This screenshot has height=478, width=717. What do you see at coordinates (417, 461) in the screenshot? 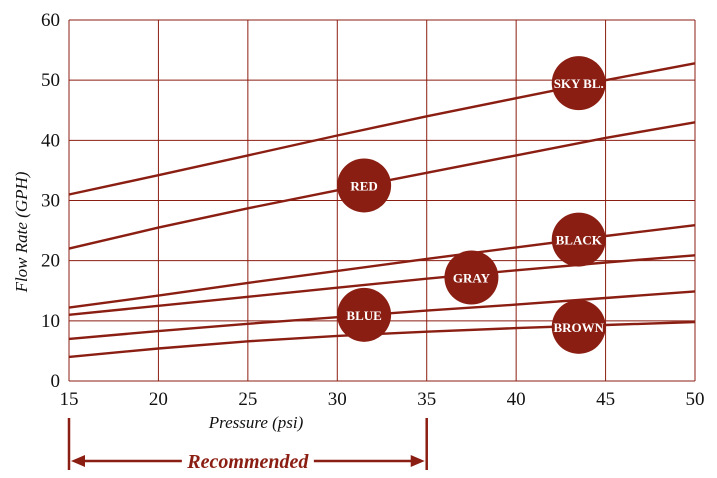
I see `recommended-right-arrowhead` at bounding box center [417, 461].